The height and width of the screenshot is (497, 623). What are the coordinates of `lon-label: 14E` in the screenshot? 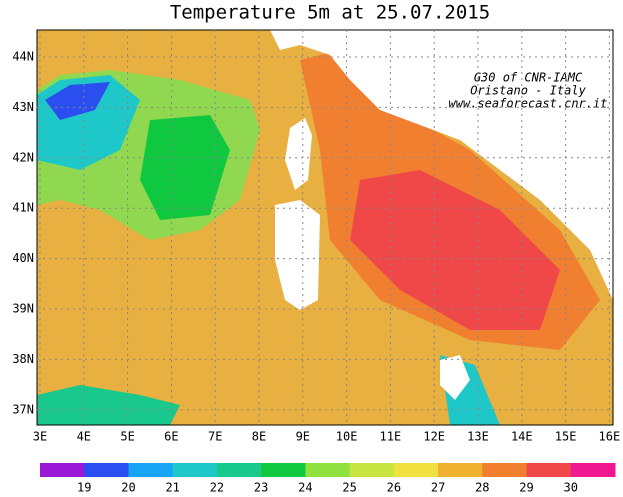 It's located at (522, 437).